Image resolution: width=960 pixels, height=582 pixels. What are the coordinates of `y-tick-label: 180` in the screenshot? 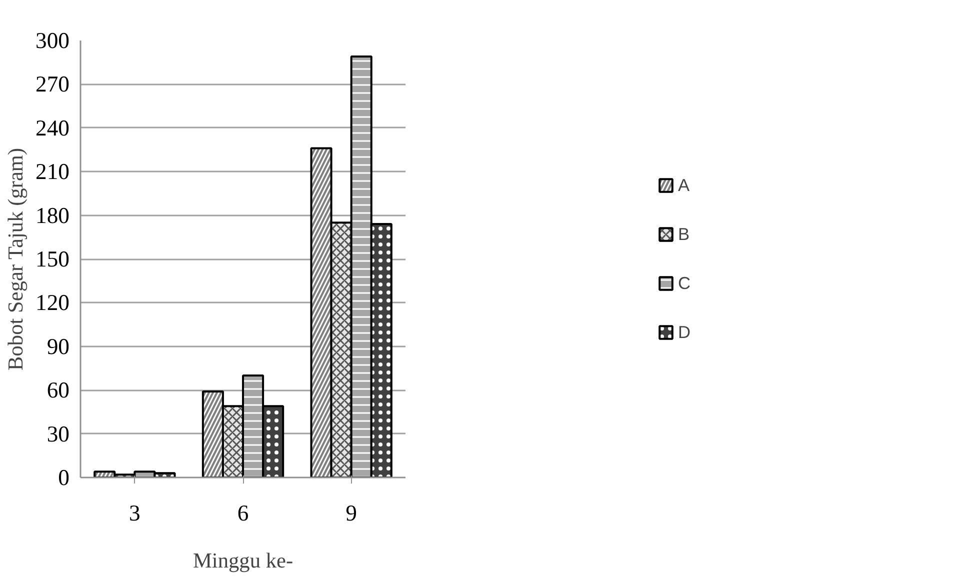 It's located at (53, 215).